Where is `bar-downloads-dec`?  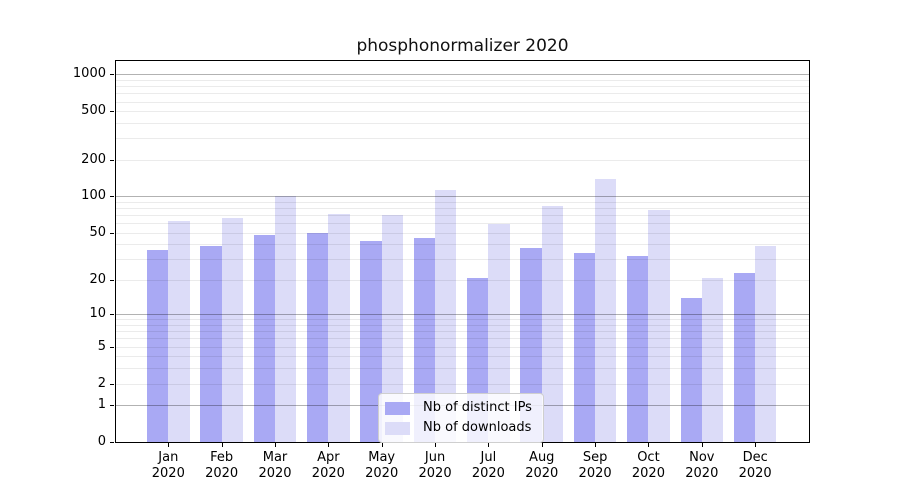 bar-downloads-dec is located at coordinates (766, 343).